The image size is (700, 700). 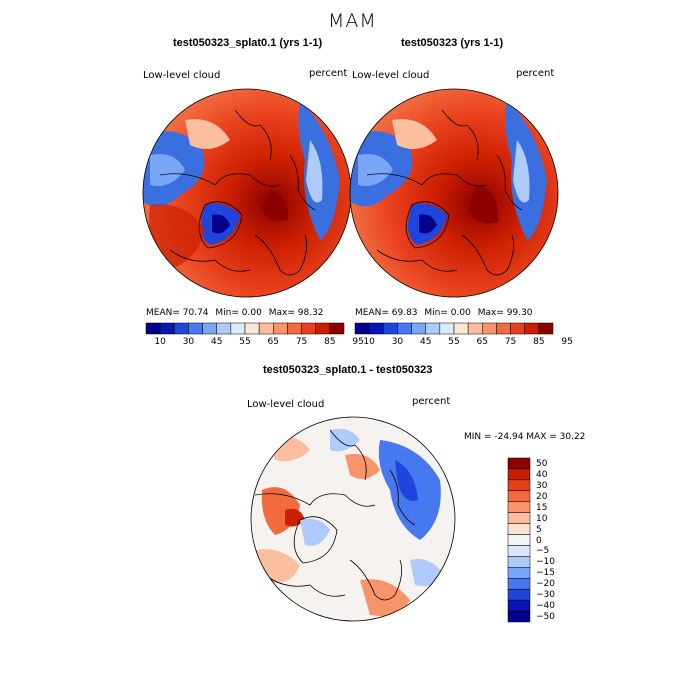 I want to click on colorbar-tick-label: −40, so click(x=545, y=606).